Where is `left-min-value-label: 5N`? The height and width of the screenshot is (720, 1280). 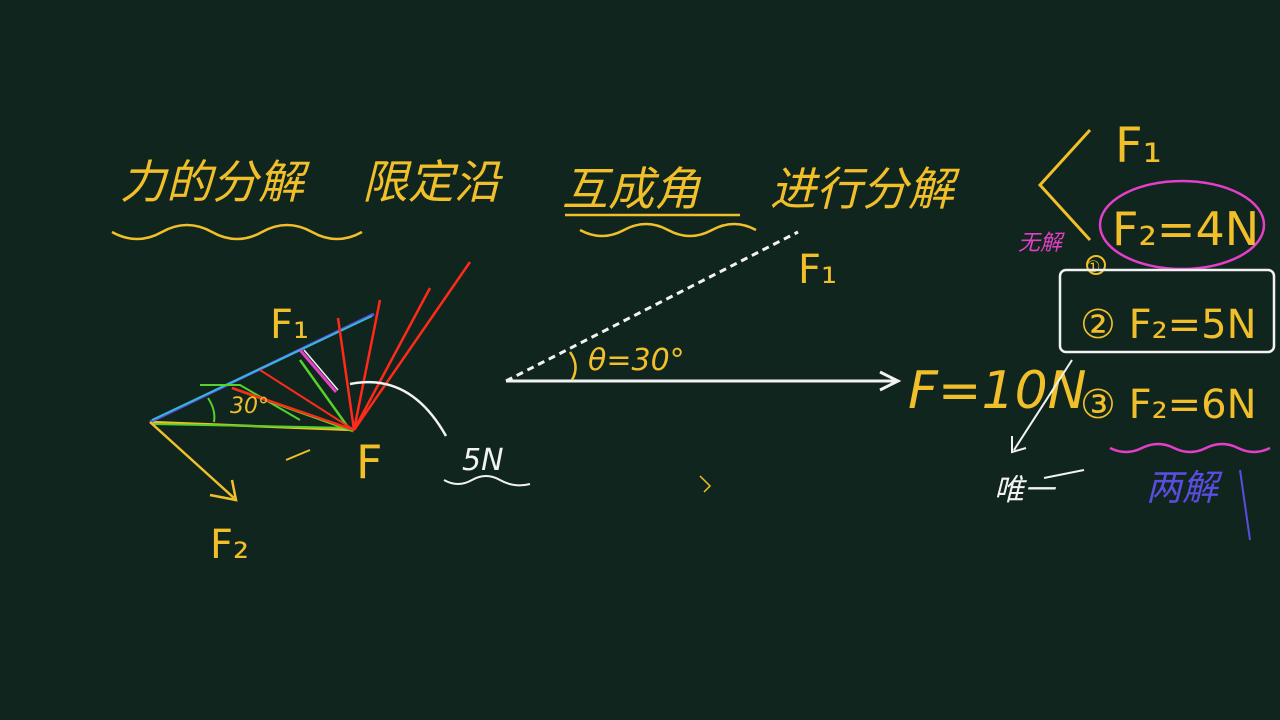
left-min-value-label: 5N is located at coordinates (483, 460).